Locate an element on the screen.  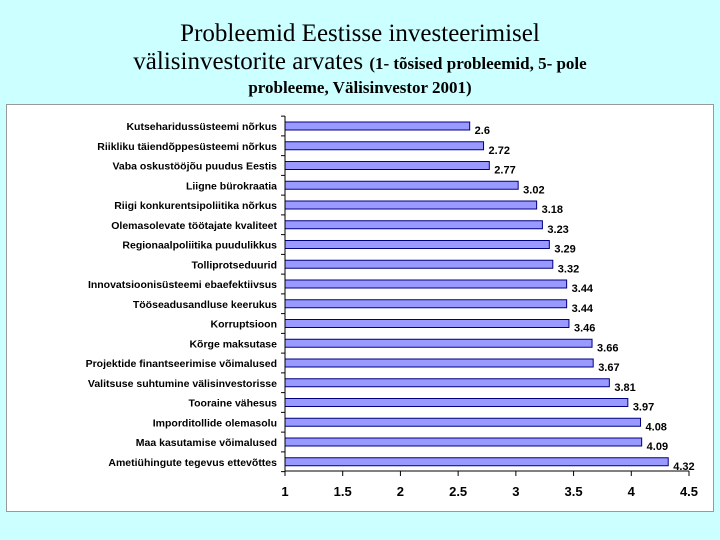
value-label: 3.23 is located at coordinates (557, 230).